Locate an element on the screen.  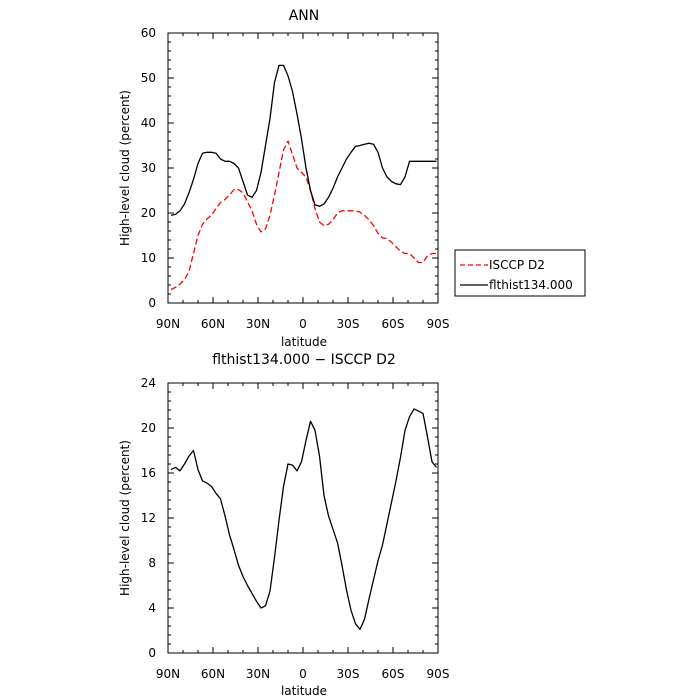
series-line-isccp-d2 is located at coordinates (303, 215).